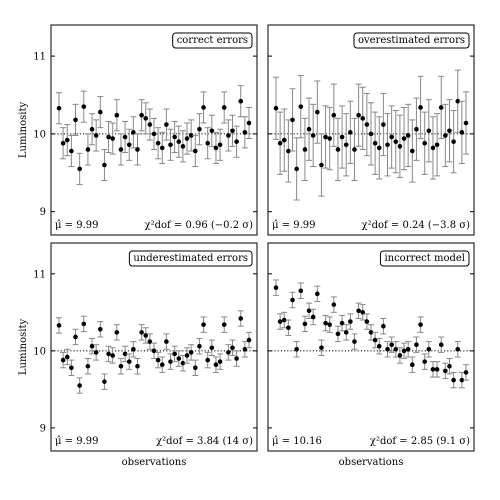 This screenshot has height=500, width=500. What do you see at coordinates (23, 347) in the screenshot?
I see `y-axis-label: Luminosity` at bounding box center [23, 347].